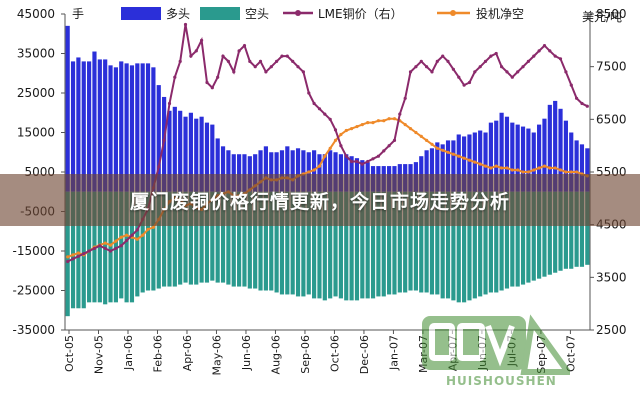 The height and width of the screenshot is (400, 640). Describe the element at coordinates (611, 67) in the screenshot. I see `right-tick-label: 7500` at that location.